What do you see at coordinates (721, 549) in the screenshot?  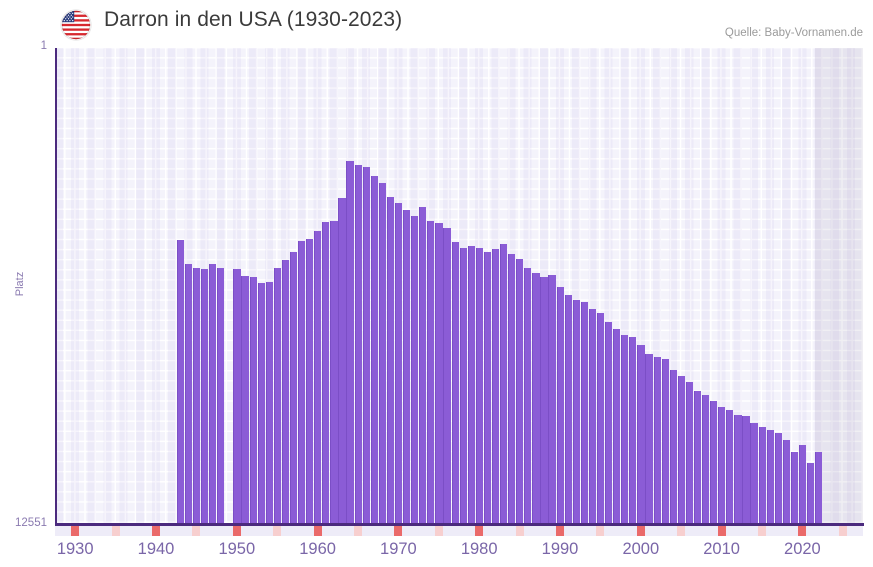 I see `x-axis-tick-label: 2010` at bounding box center [721, 549].